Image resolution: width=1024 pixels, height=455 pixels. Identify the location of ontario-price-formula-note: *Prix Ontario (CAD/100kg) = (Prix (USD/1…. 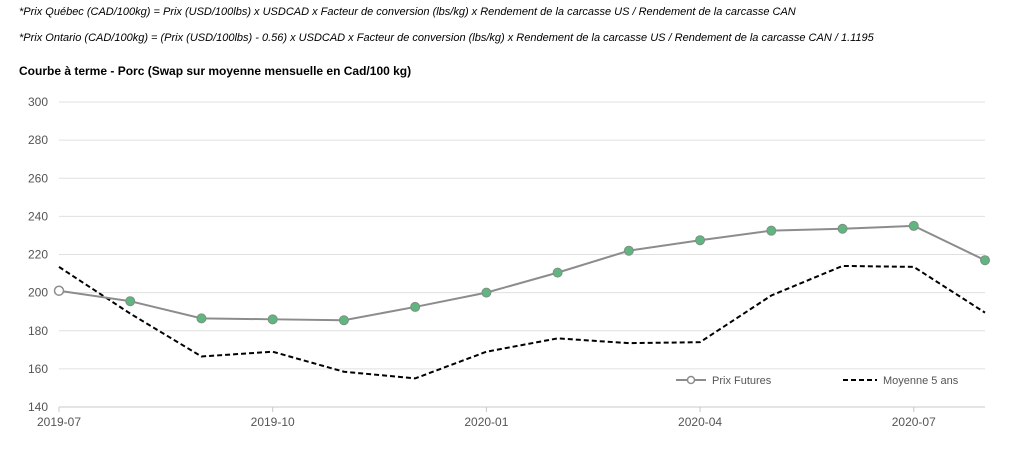
(446, 38).